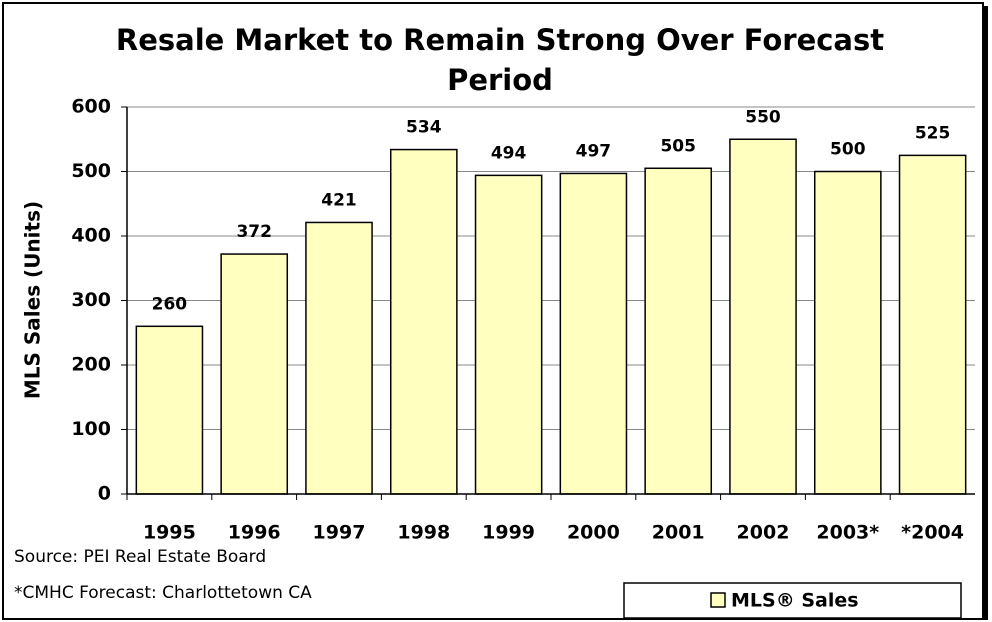 The image size is (992, 622). Describe the element at coordinates (163, 593) in the screenshot. I see `forecast-note: *CMHC Forecast: Charlottetown CA` at that location.